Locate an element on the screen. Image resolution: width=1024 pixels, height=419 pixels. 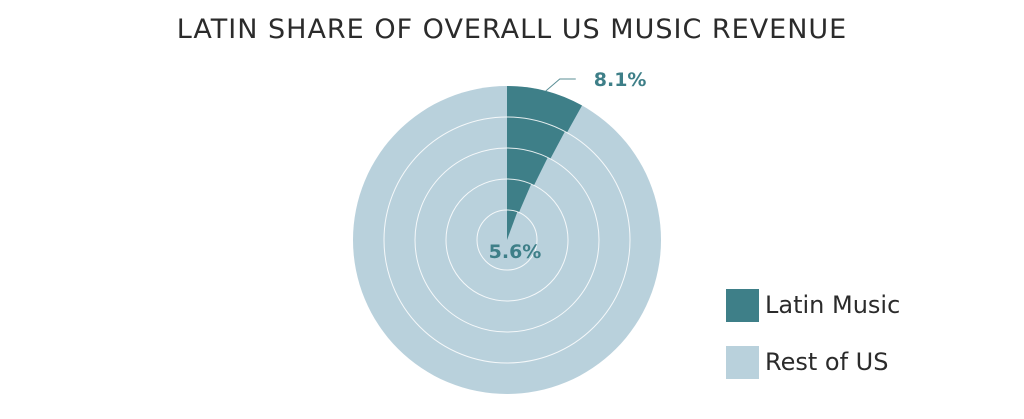
ring-divider is located at coordinates (507, 240).